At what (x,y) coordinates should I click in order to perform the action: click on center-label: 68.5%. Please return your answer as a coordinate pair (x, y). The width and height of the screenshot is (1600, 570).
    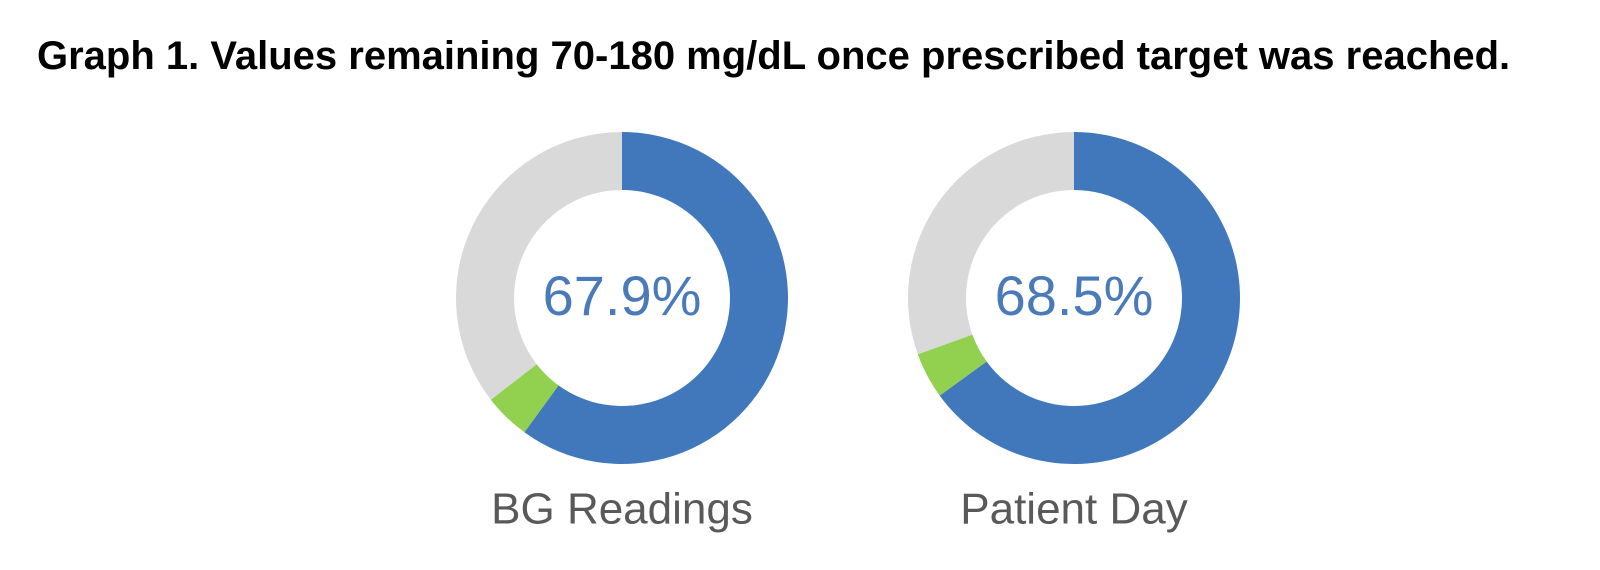
    Looking at the image, I should click on (1074, 295).